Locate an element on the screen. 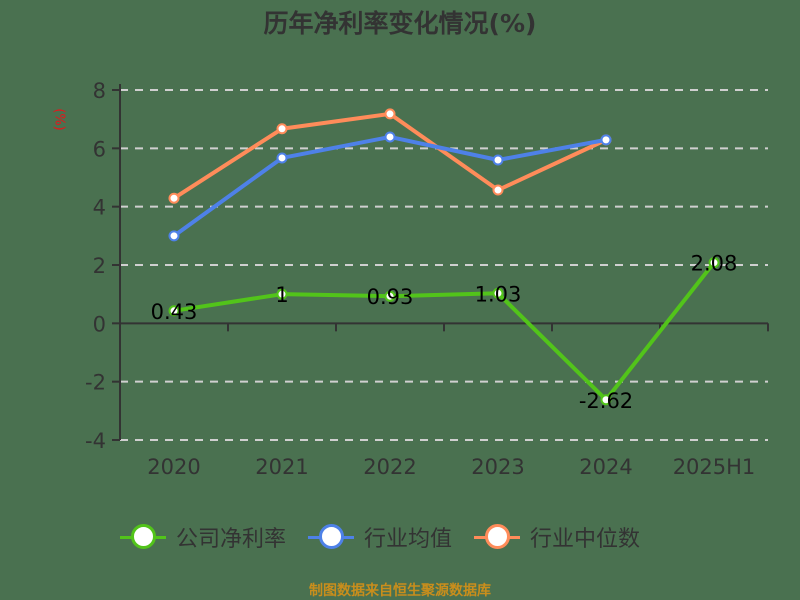  data-label: 0.43 is located at coordinates (174, 312).